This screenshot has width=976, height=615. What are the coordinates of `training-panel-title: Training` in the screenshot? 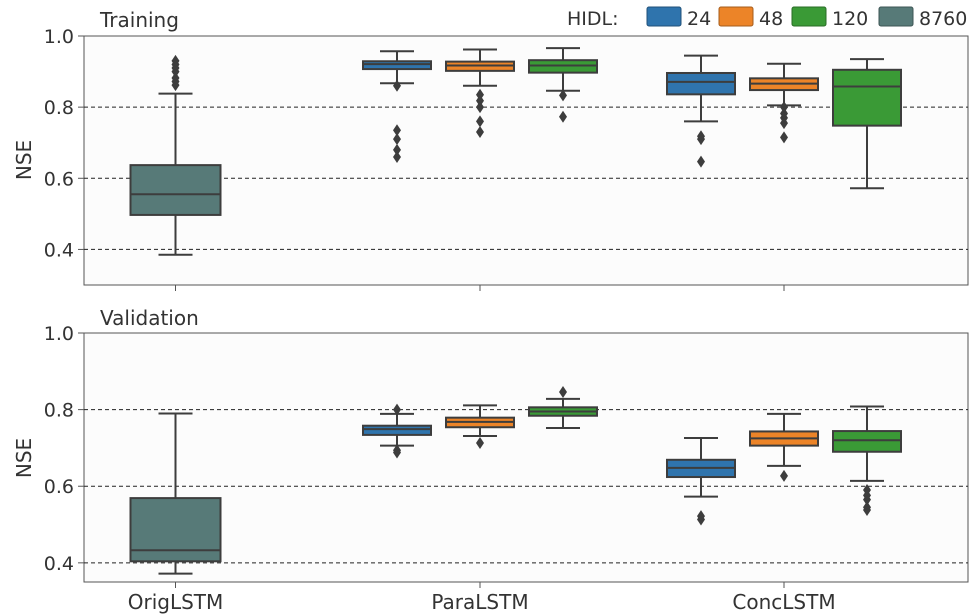 It's located at (139, 20).